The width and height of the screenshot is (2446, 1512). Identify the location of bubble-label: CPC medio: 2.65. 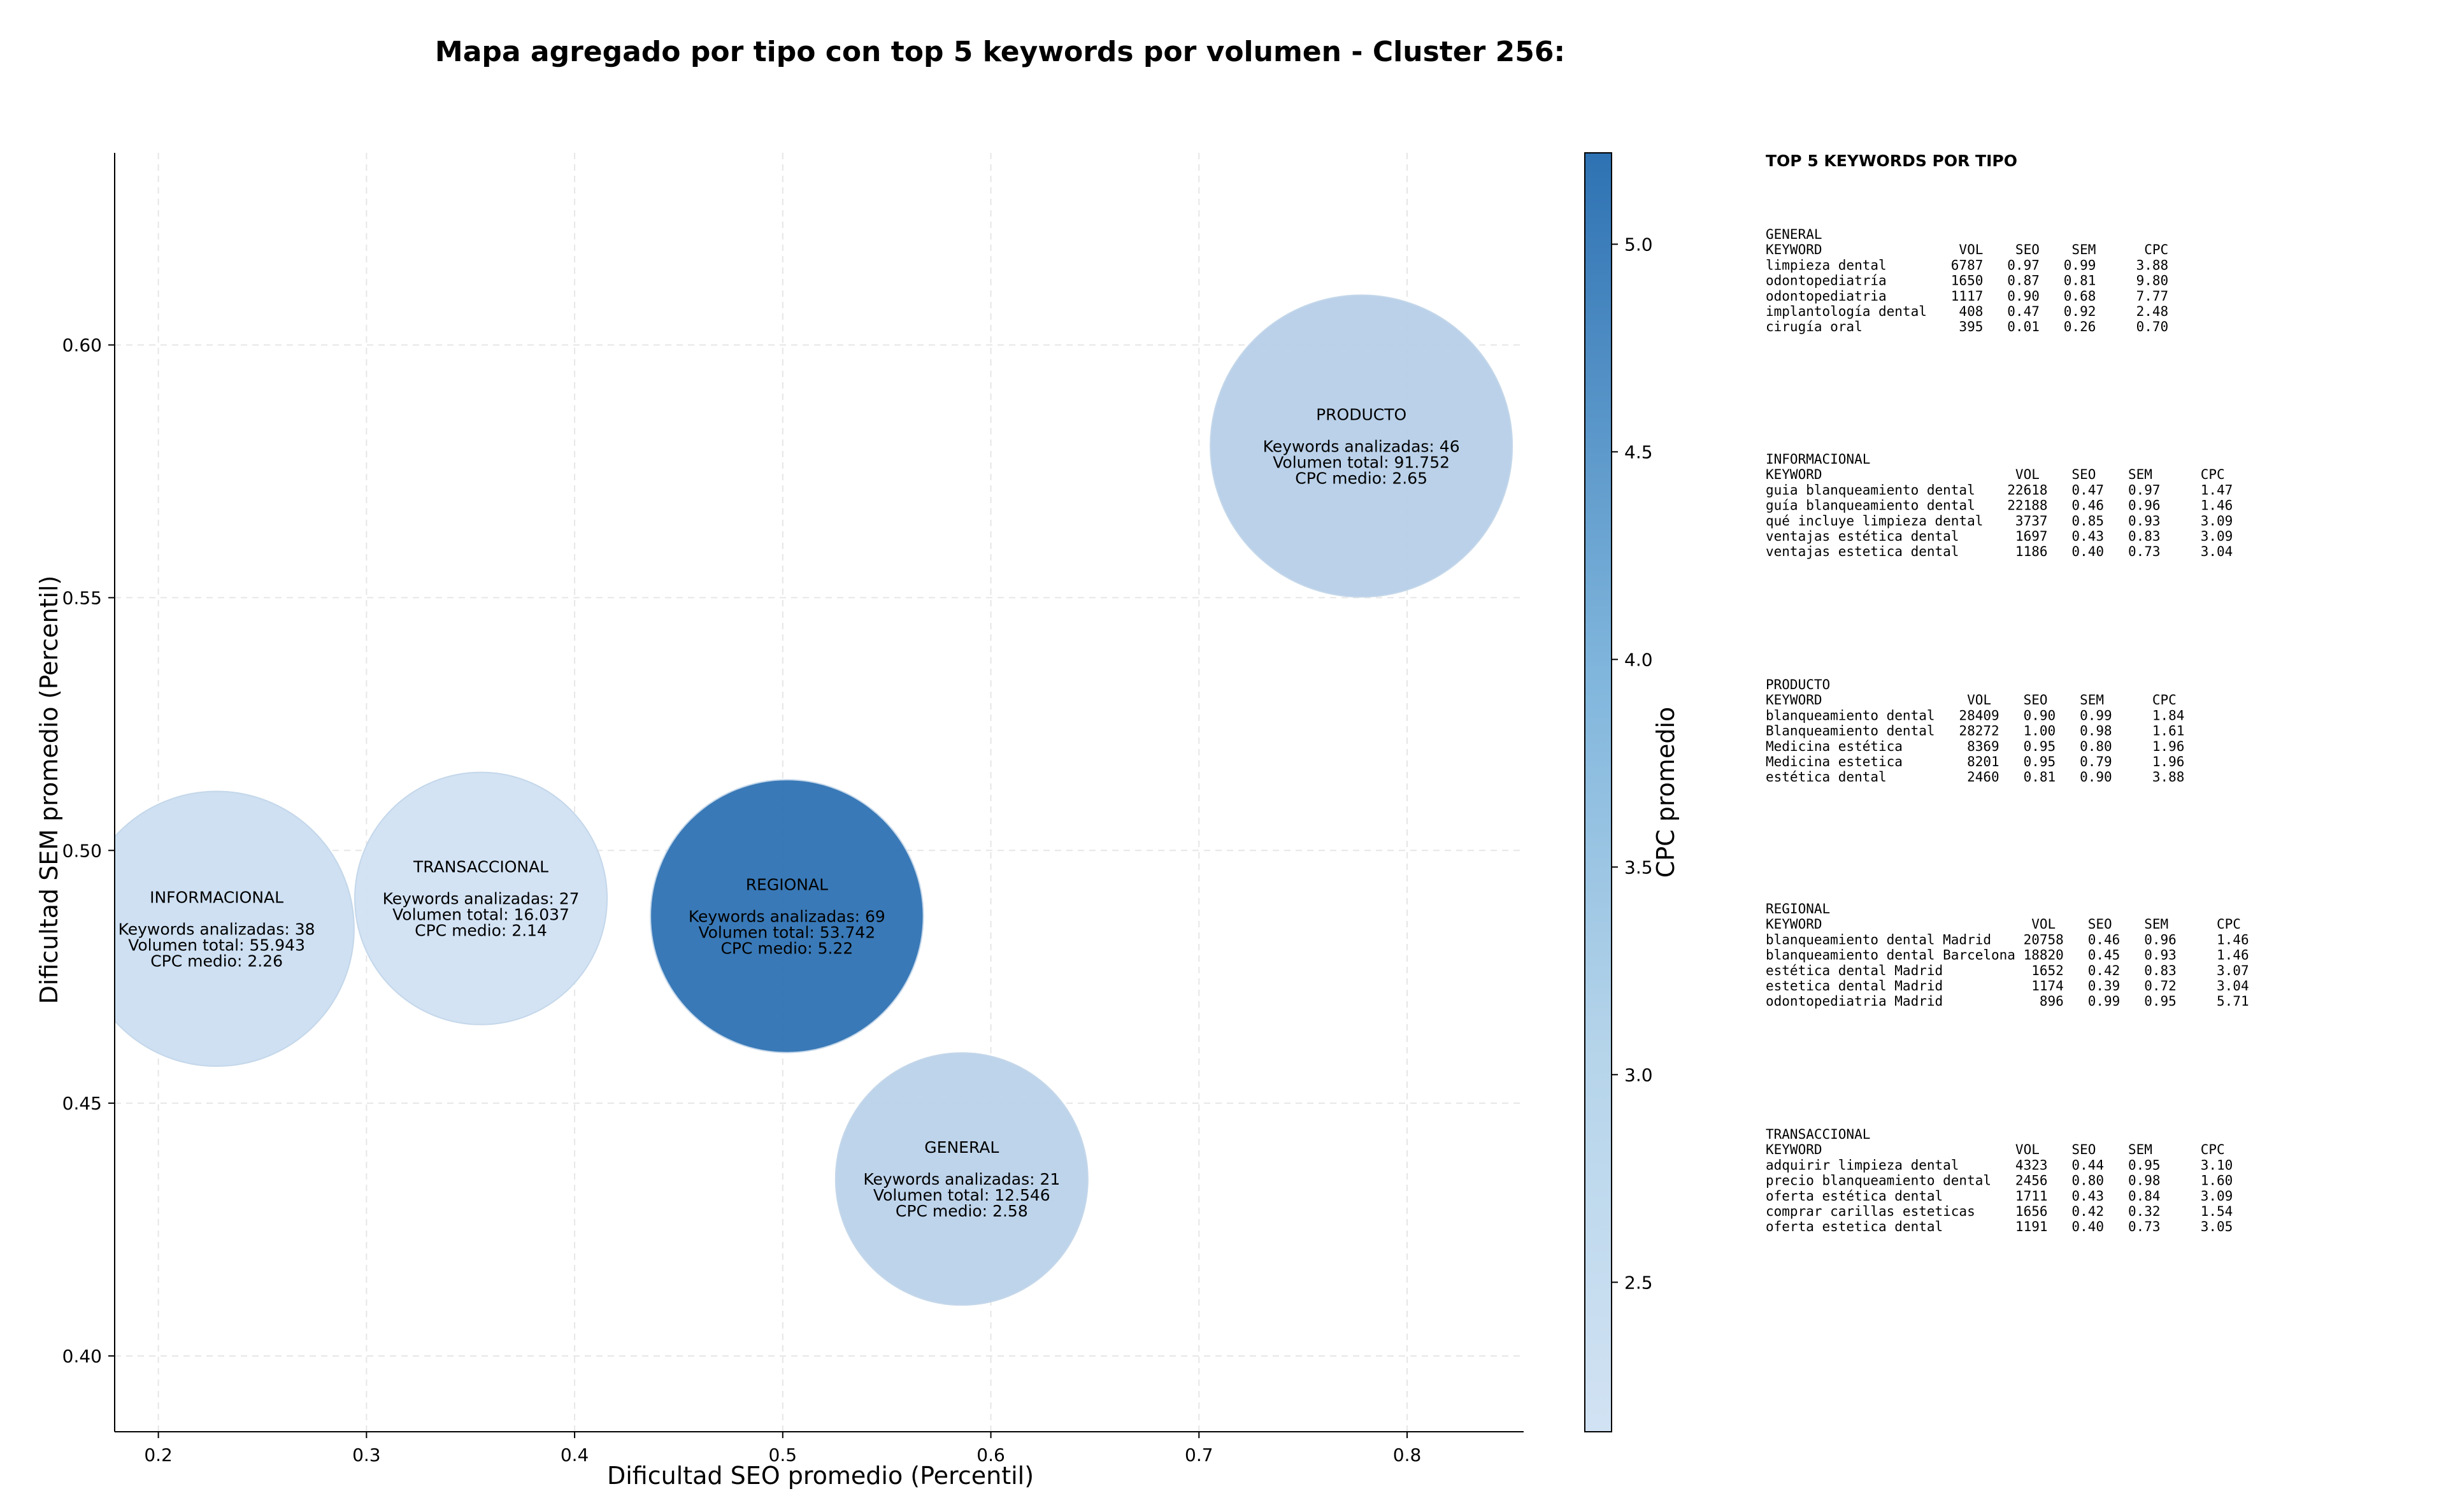
(1361, 478).